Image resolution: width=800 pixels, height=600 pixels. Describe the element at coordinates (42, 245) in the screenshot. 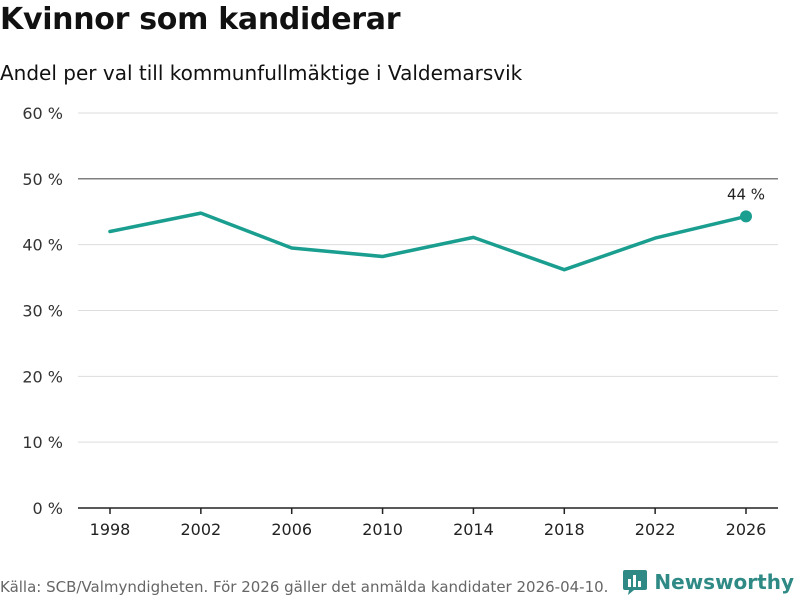

I see `y-tick-label: 40 %` at that location.